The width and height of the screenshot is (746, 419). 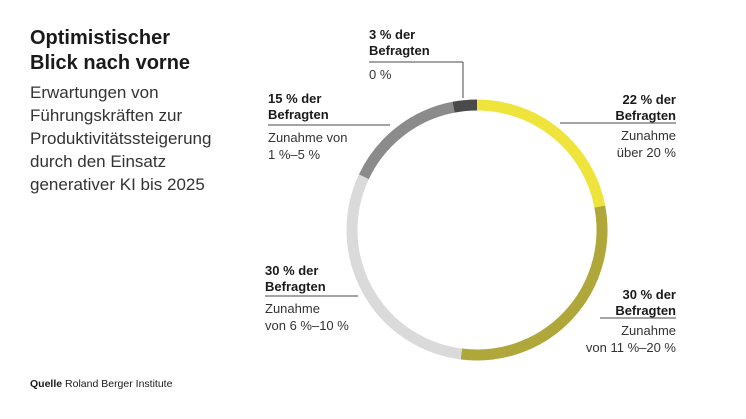 I want to click on slice-4-head-line-2: Befragten, so click(x=298, y=114).